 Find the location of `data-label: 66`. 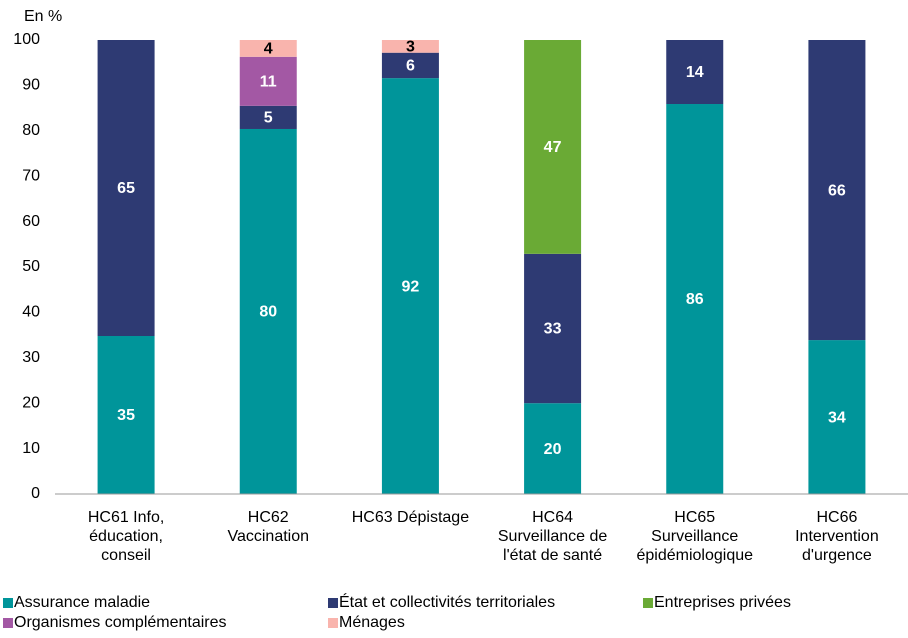

data-label: 66 is located at coordinates (837, 190).